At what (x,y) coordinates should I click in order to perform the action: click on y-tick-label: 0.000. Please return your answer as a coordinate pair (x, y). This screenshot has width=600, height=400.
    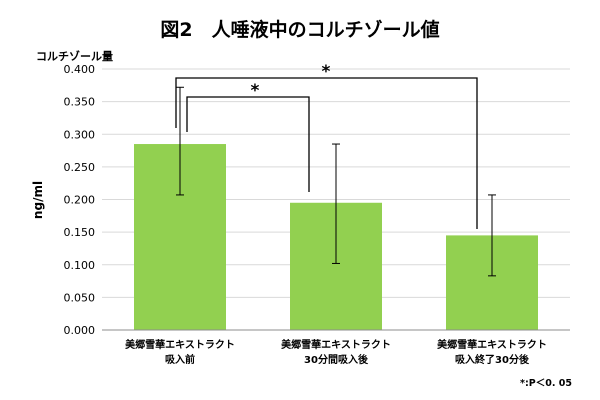
    Looking at the image, I should click on (80, 330).